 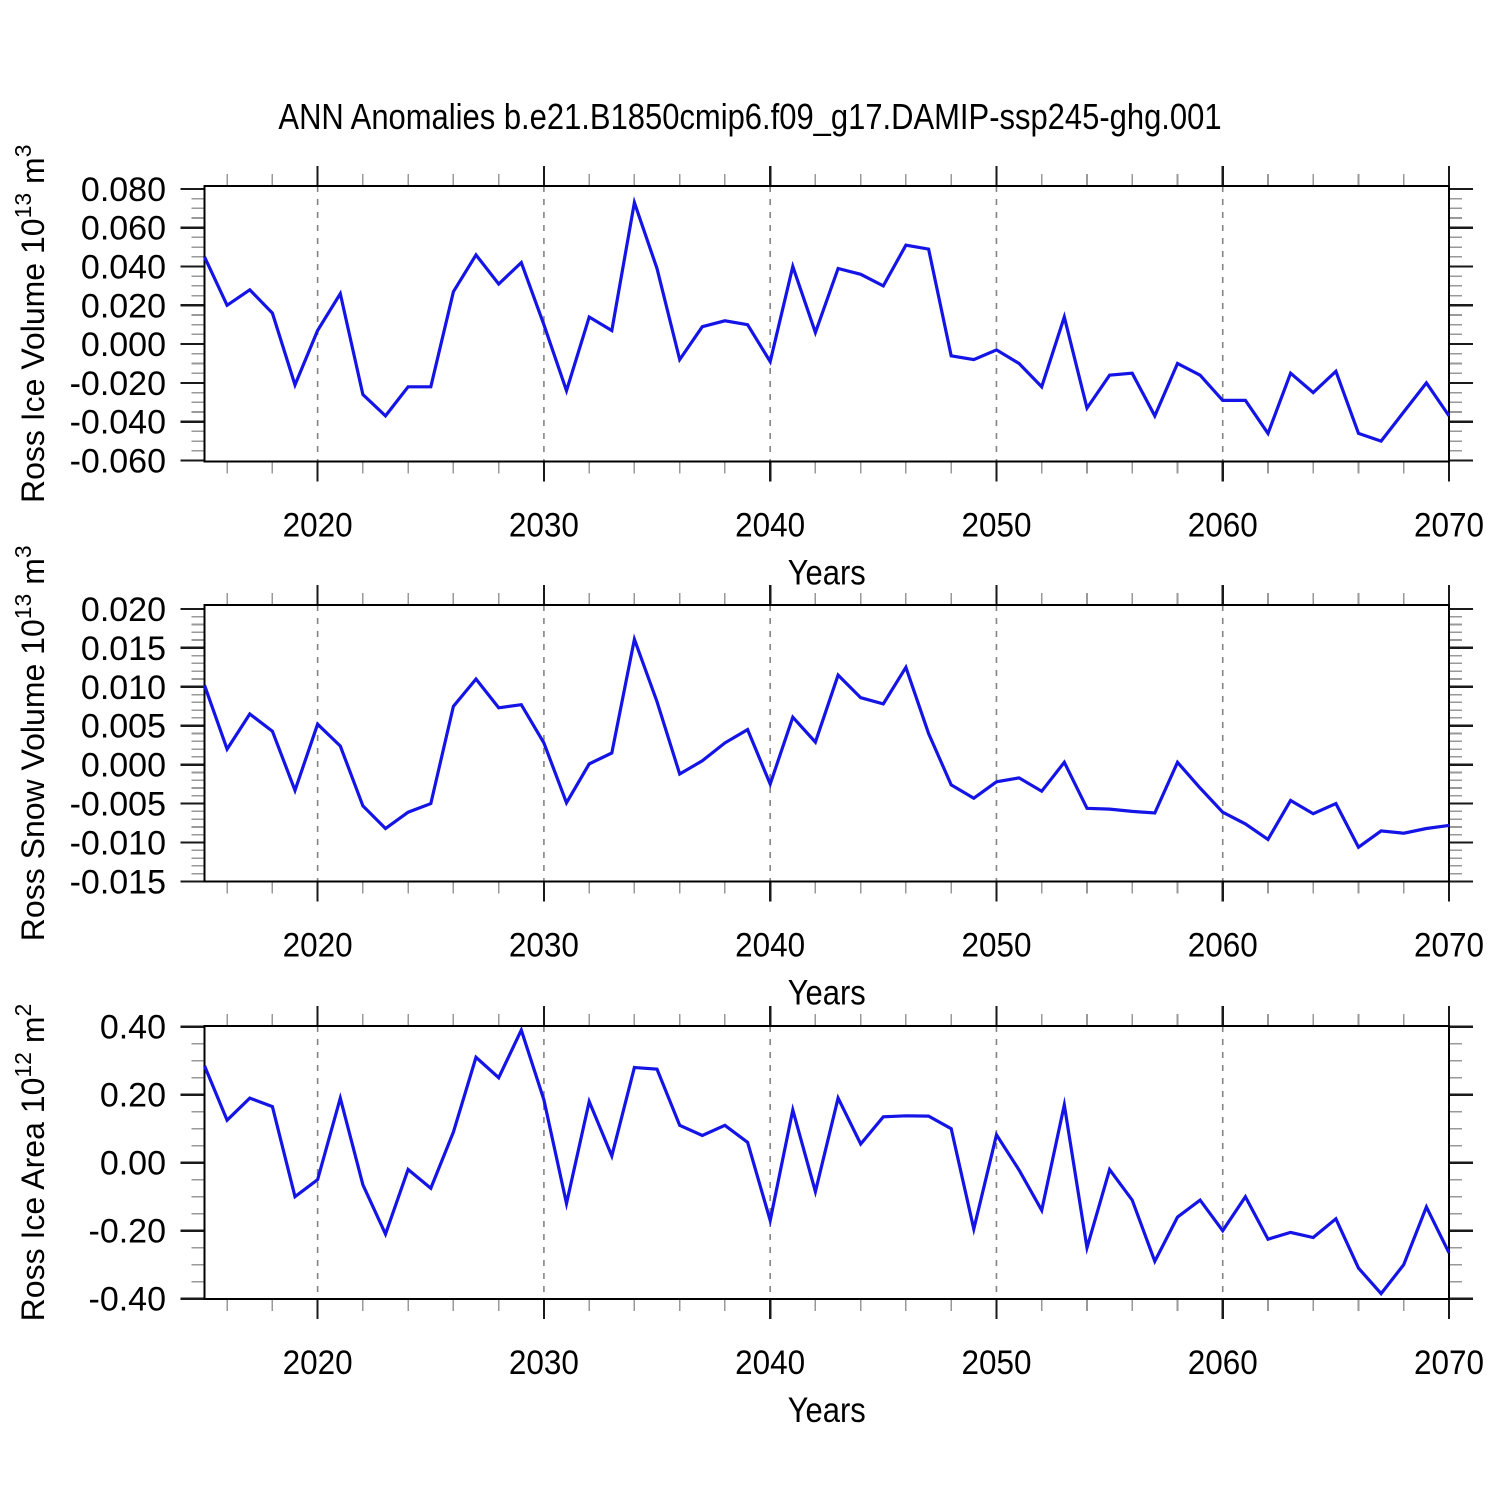 What do you see at coordinates (123, 190) in the screenshot?
I see `y-tick-label: 0.080` at bounding box center [123, 190].